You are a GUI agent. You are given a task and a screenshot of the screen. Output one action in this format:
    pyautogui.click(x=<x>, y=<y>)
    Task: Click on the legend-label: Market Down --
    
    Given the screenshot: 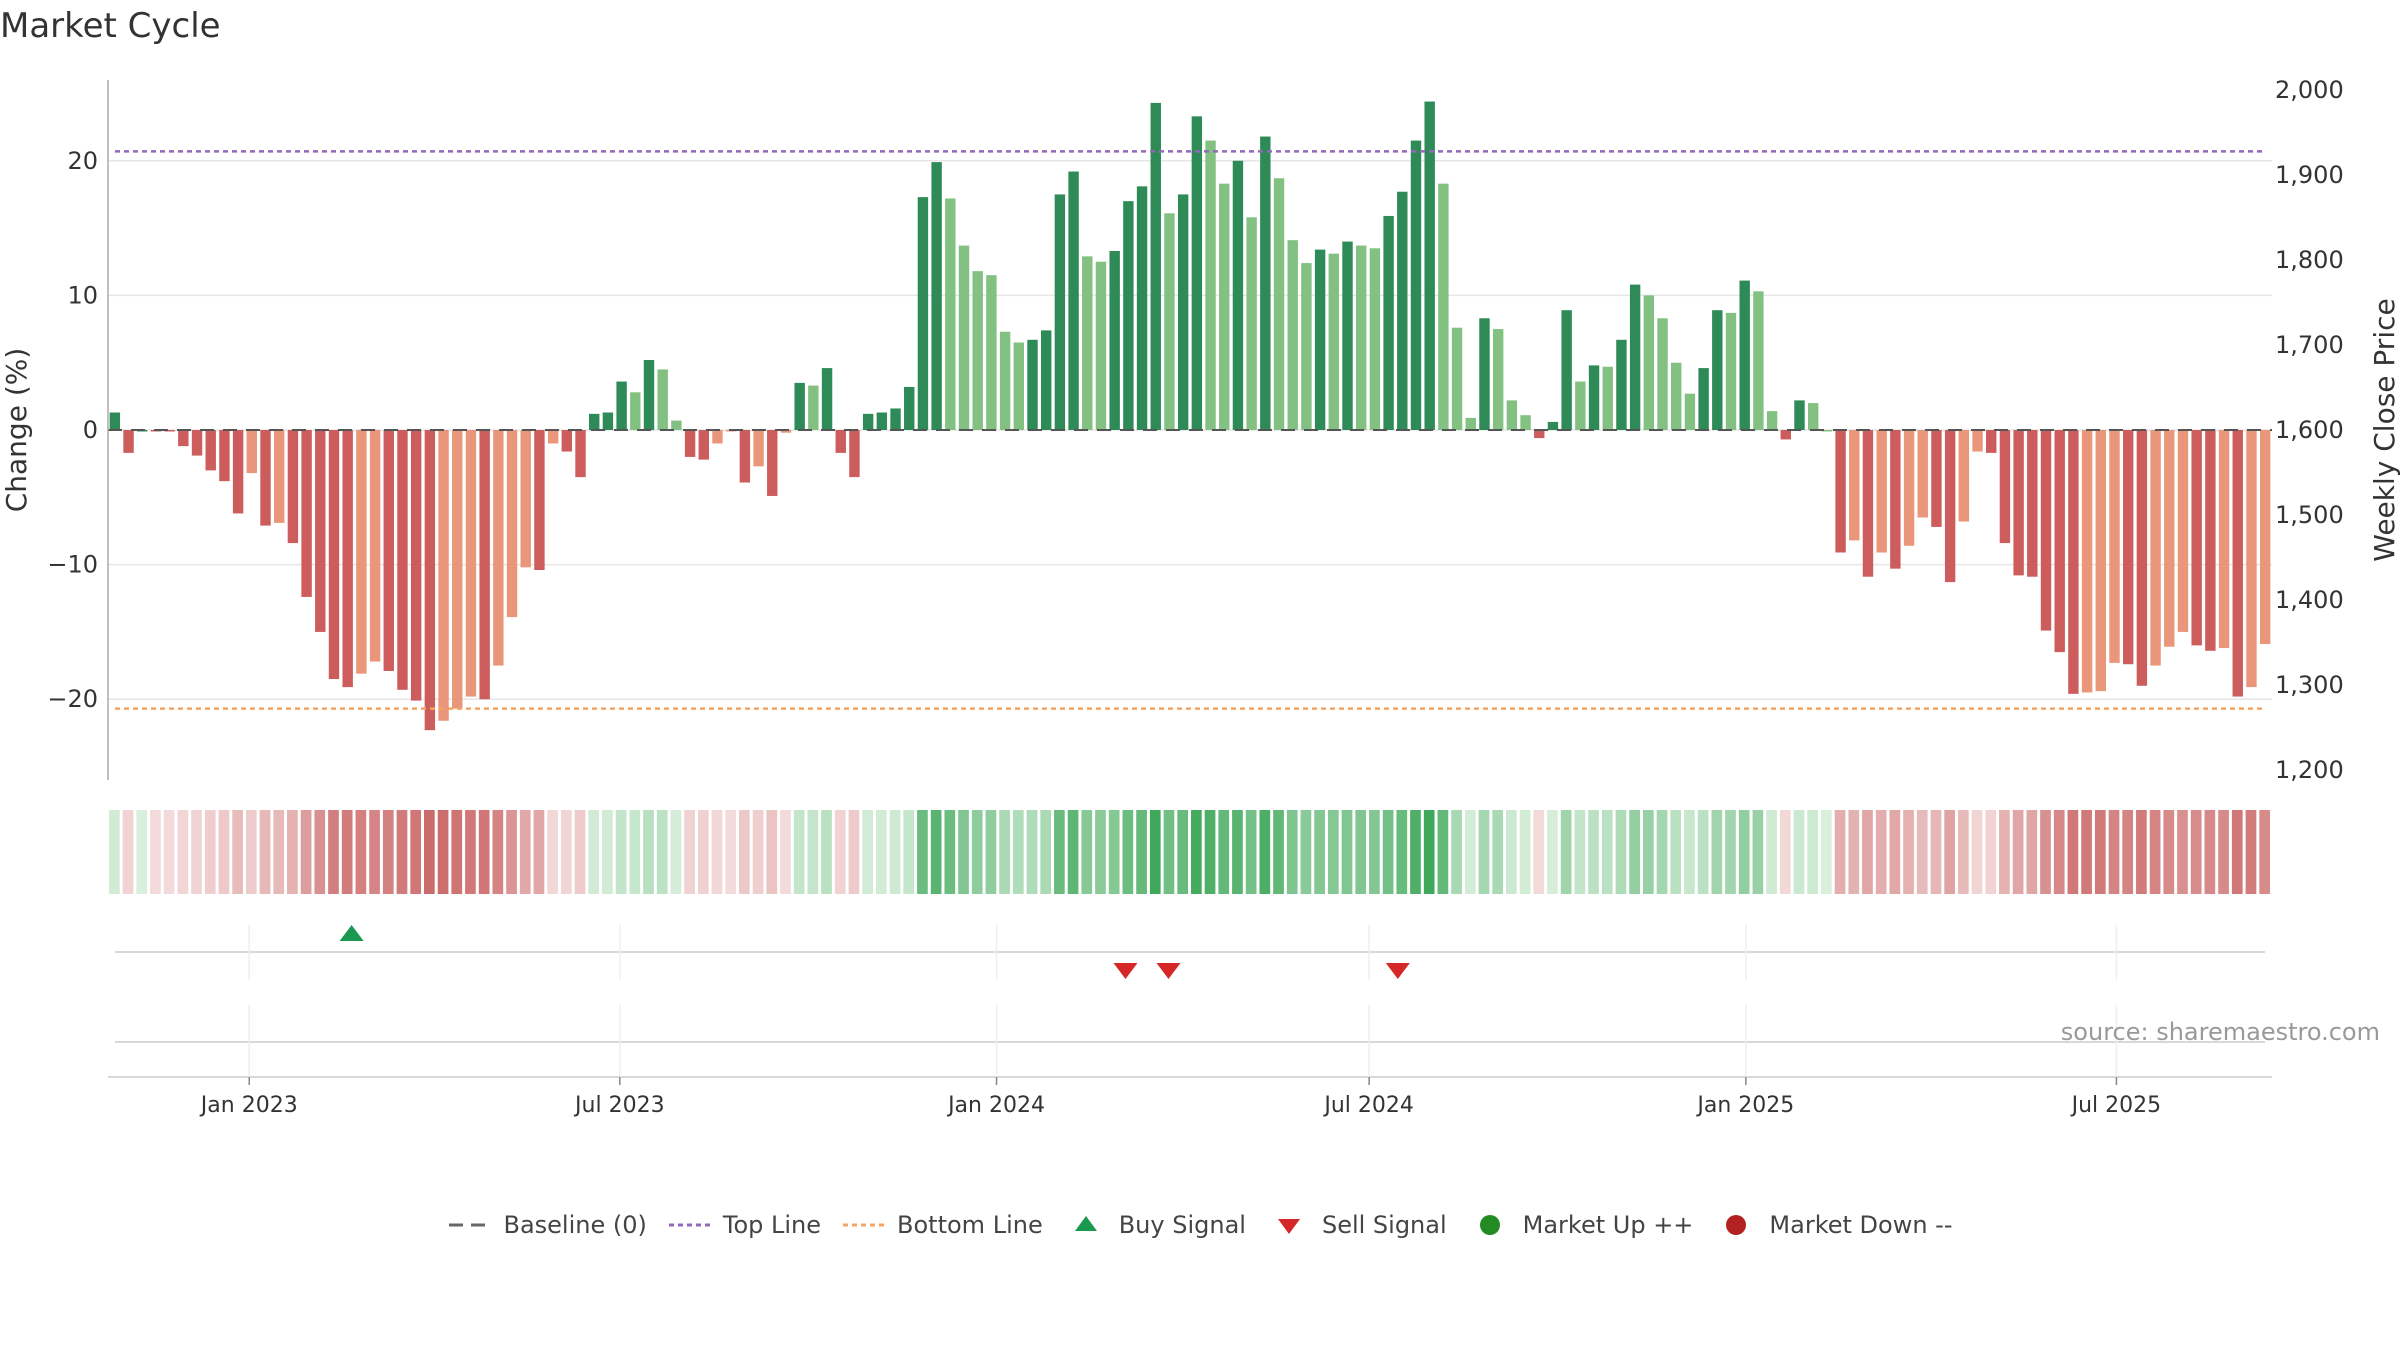 What is the action you would take?
    pyautogui.click(x=1861, y=1225)
    